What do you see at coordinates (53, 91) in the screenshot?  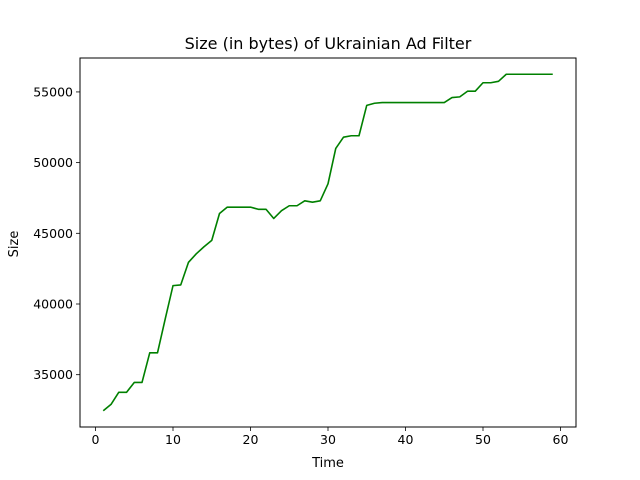 I see `y-tick-label: 55000` at bounding box center [53, 91].